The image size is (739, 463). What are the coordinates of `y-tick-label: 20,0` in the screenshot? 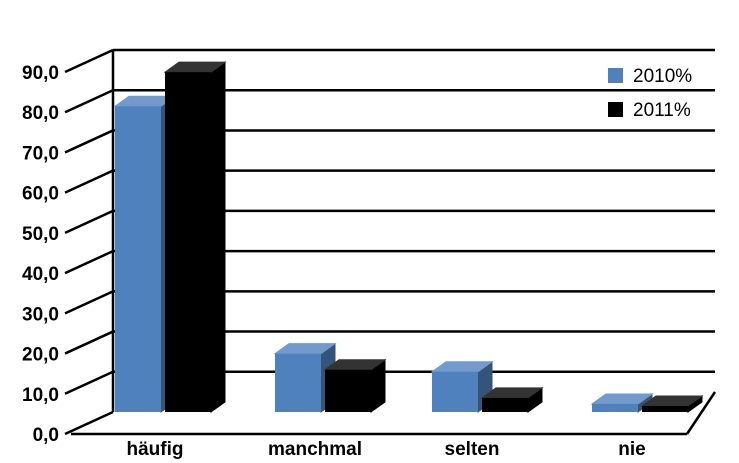 It's located at (40, 355).